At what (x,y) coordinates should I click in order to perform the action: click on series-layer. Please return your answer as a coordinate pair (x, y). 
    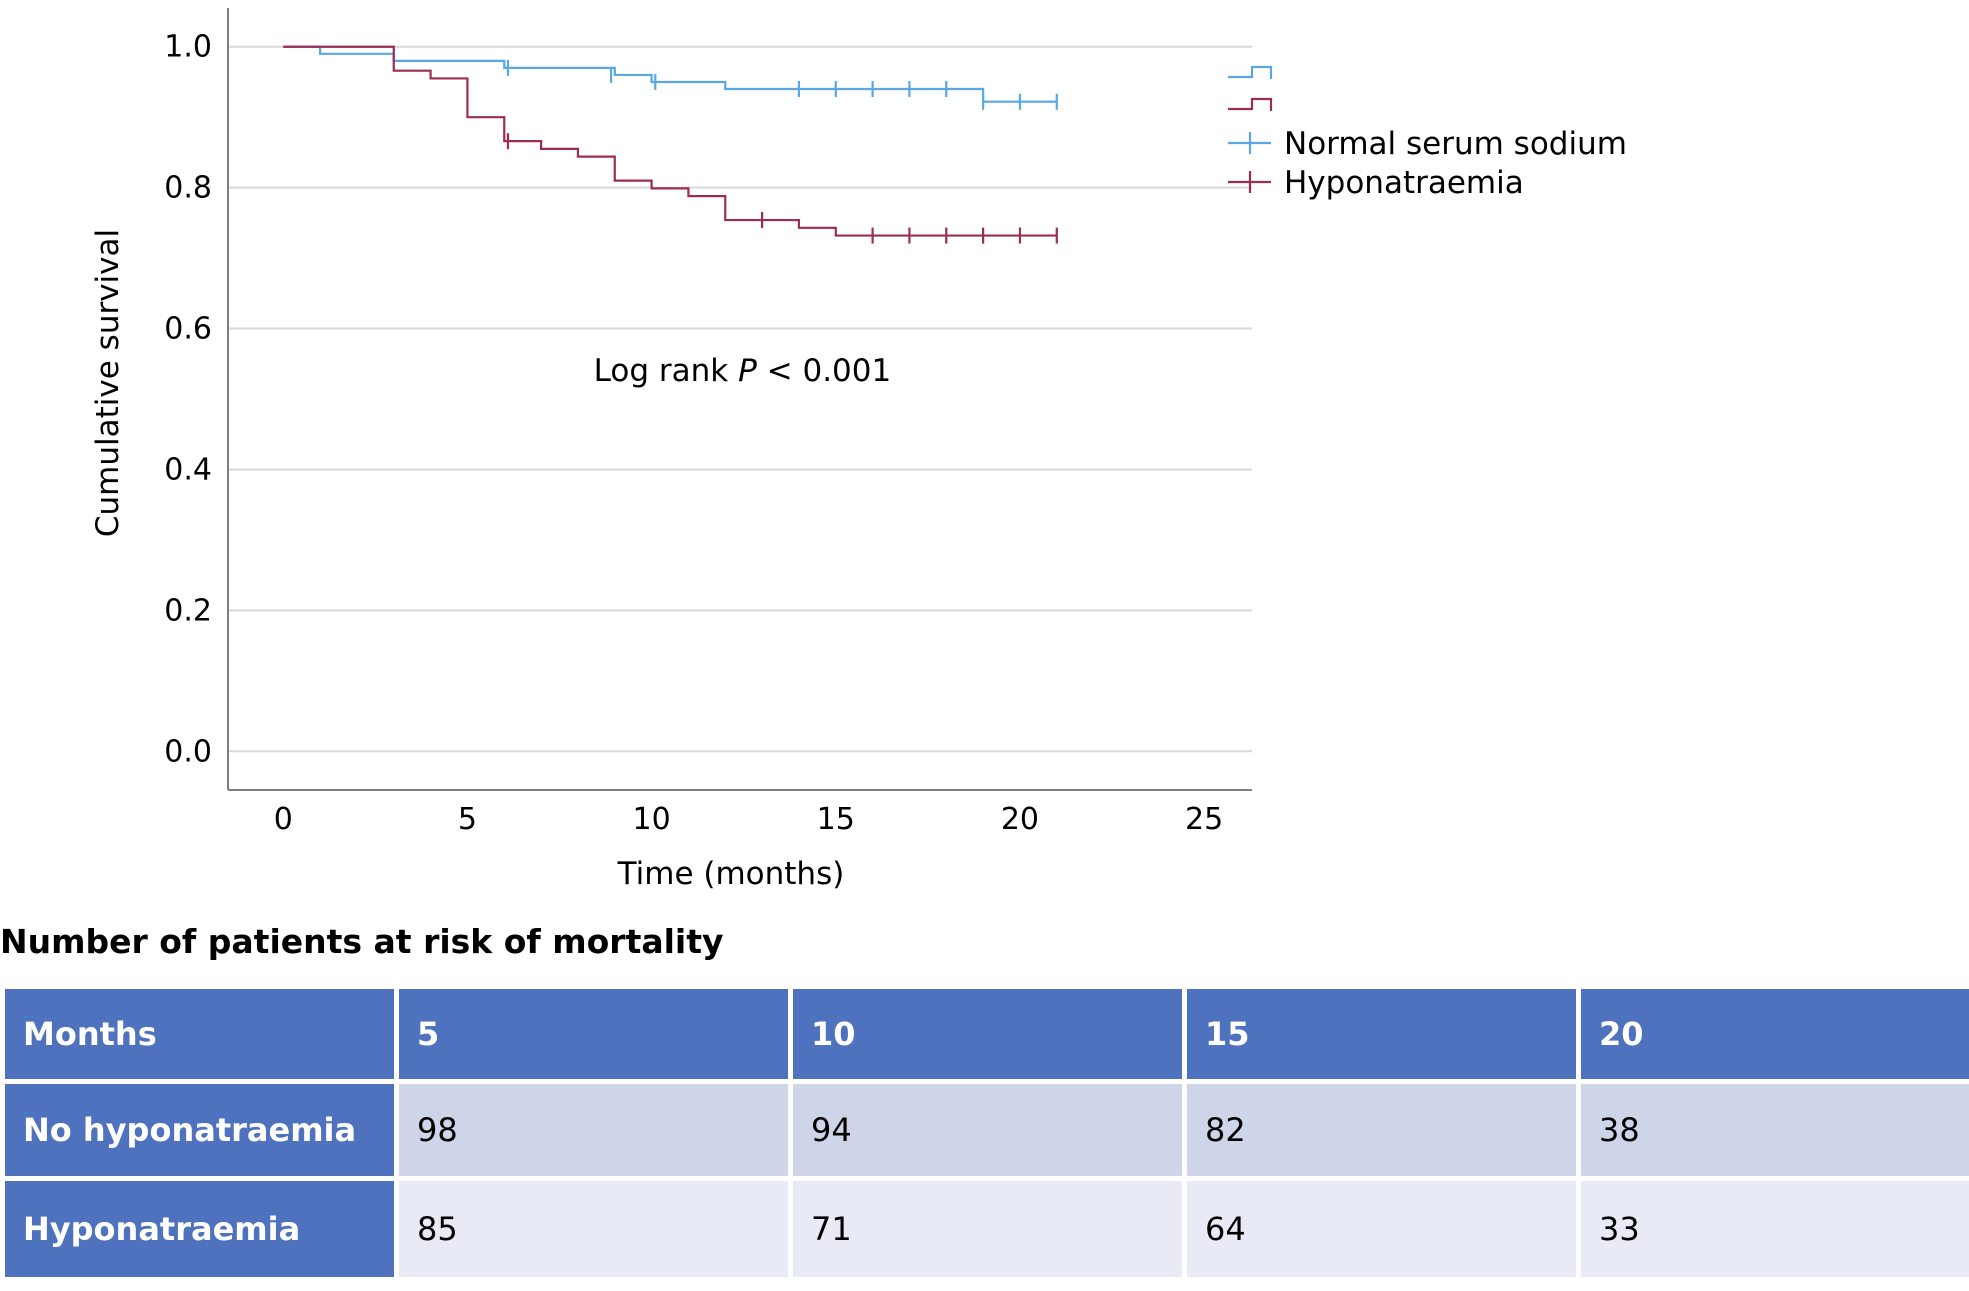
    Looking at the image, I should click on (670, 144).